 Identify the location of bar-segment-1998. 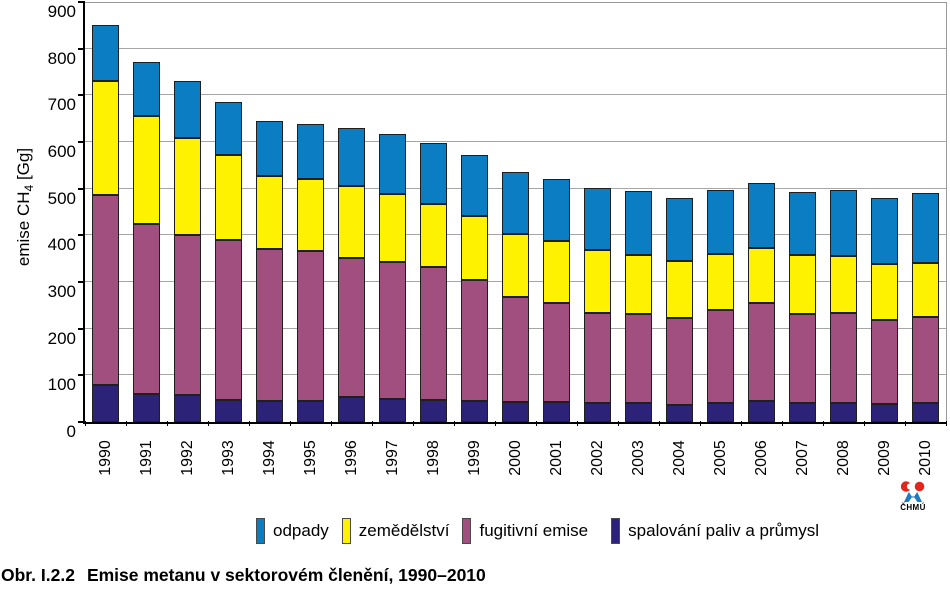
(433, 411).